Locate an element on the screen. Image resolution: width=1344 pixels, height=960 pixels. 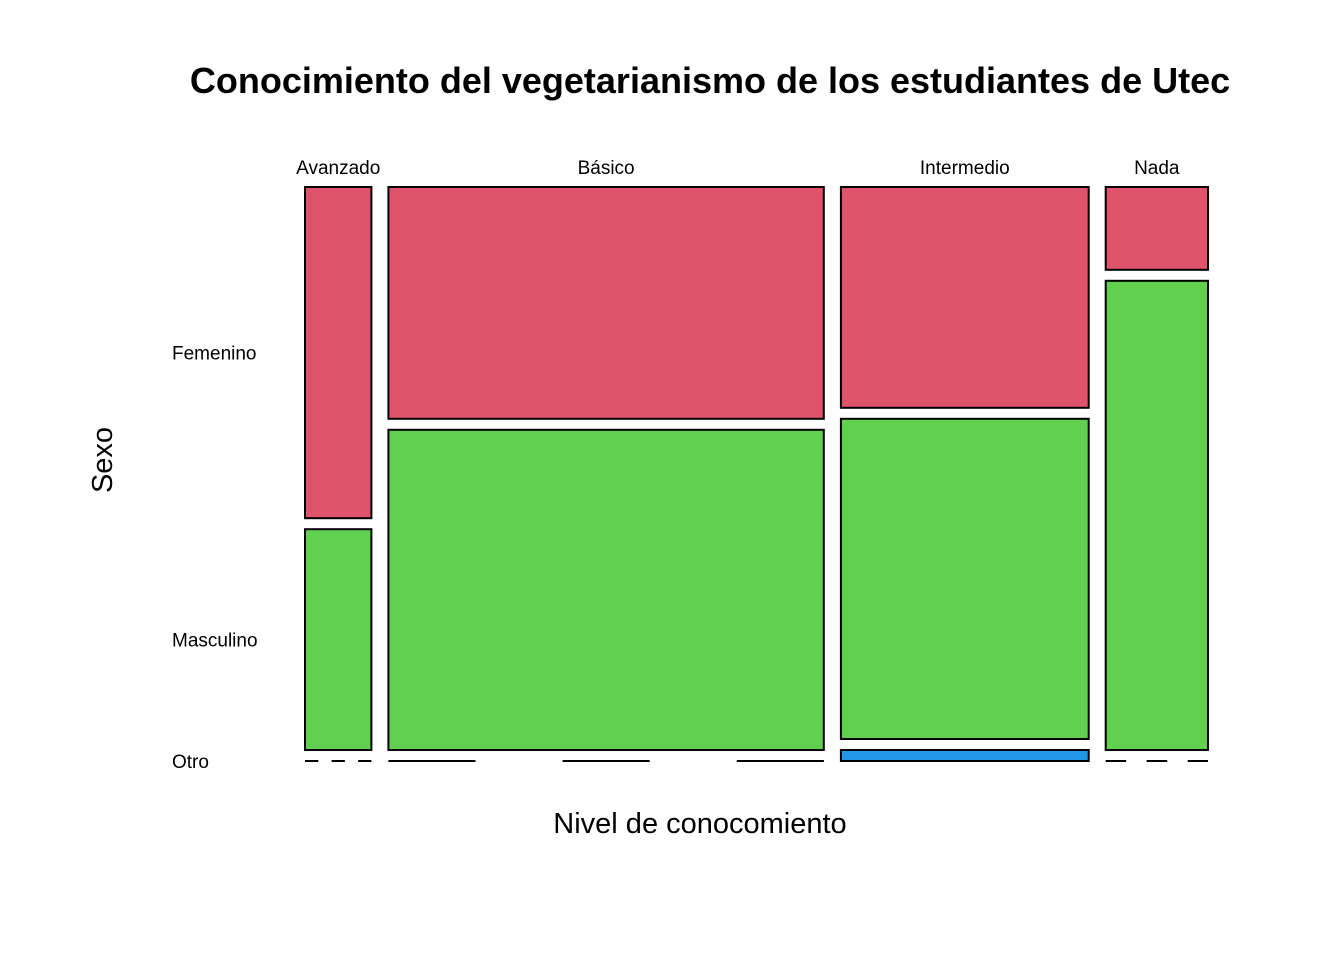
x-tick-intermedio: Intermedio is located at coordinates (965, 168).